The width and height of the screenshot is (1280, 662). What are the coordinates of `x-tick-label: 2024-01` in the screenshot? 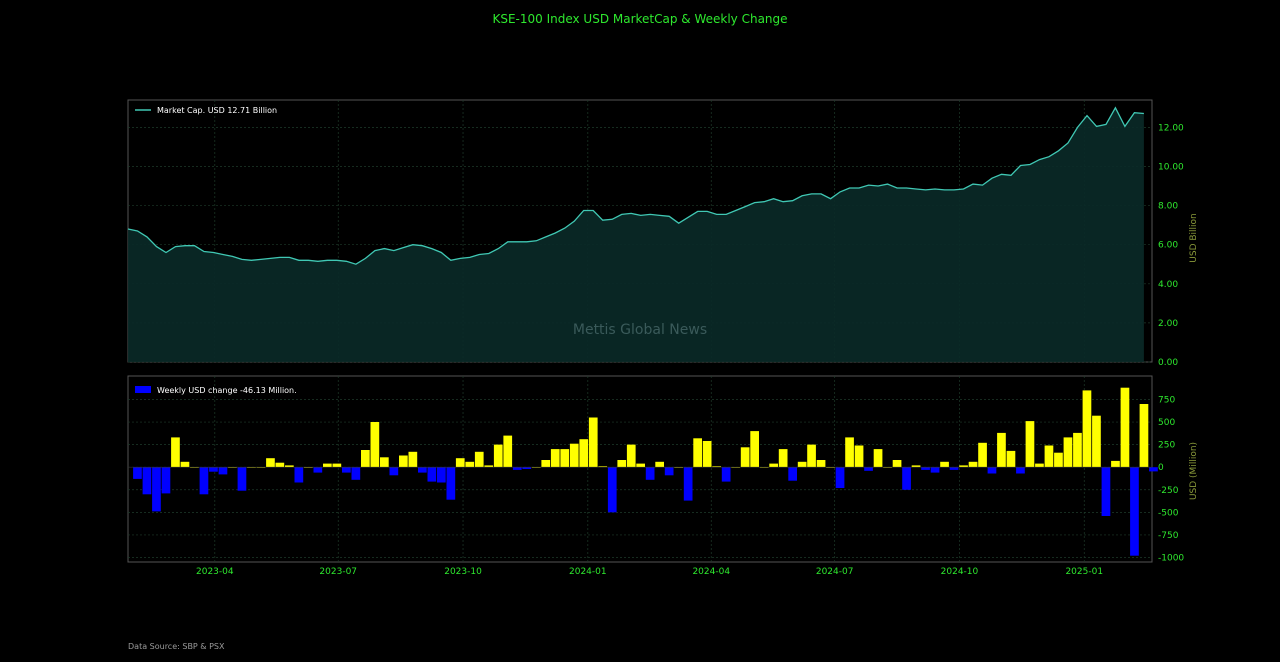 It's located at (588, 572).